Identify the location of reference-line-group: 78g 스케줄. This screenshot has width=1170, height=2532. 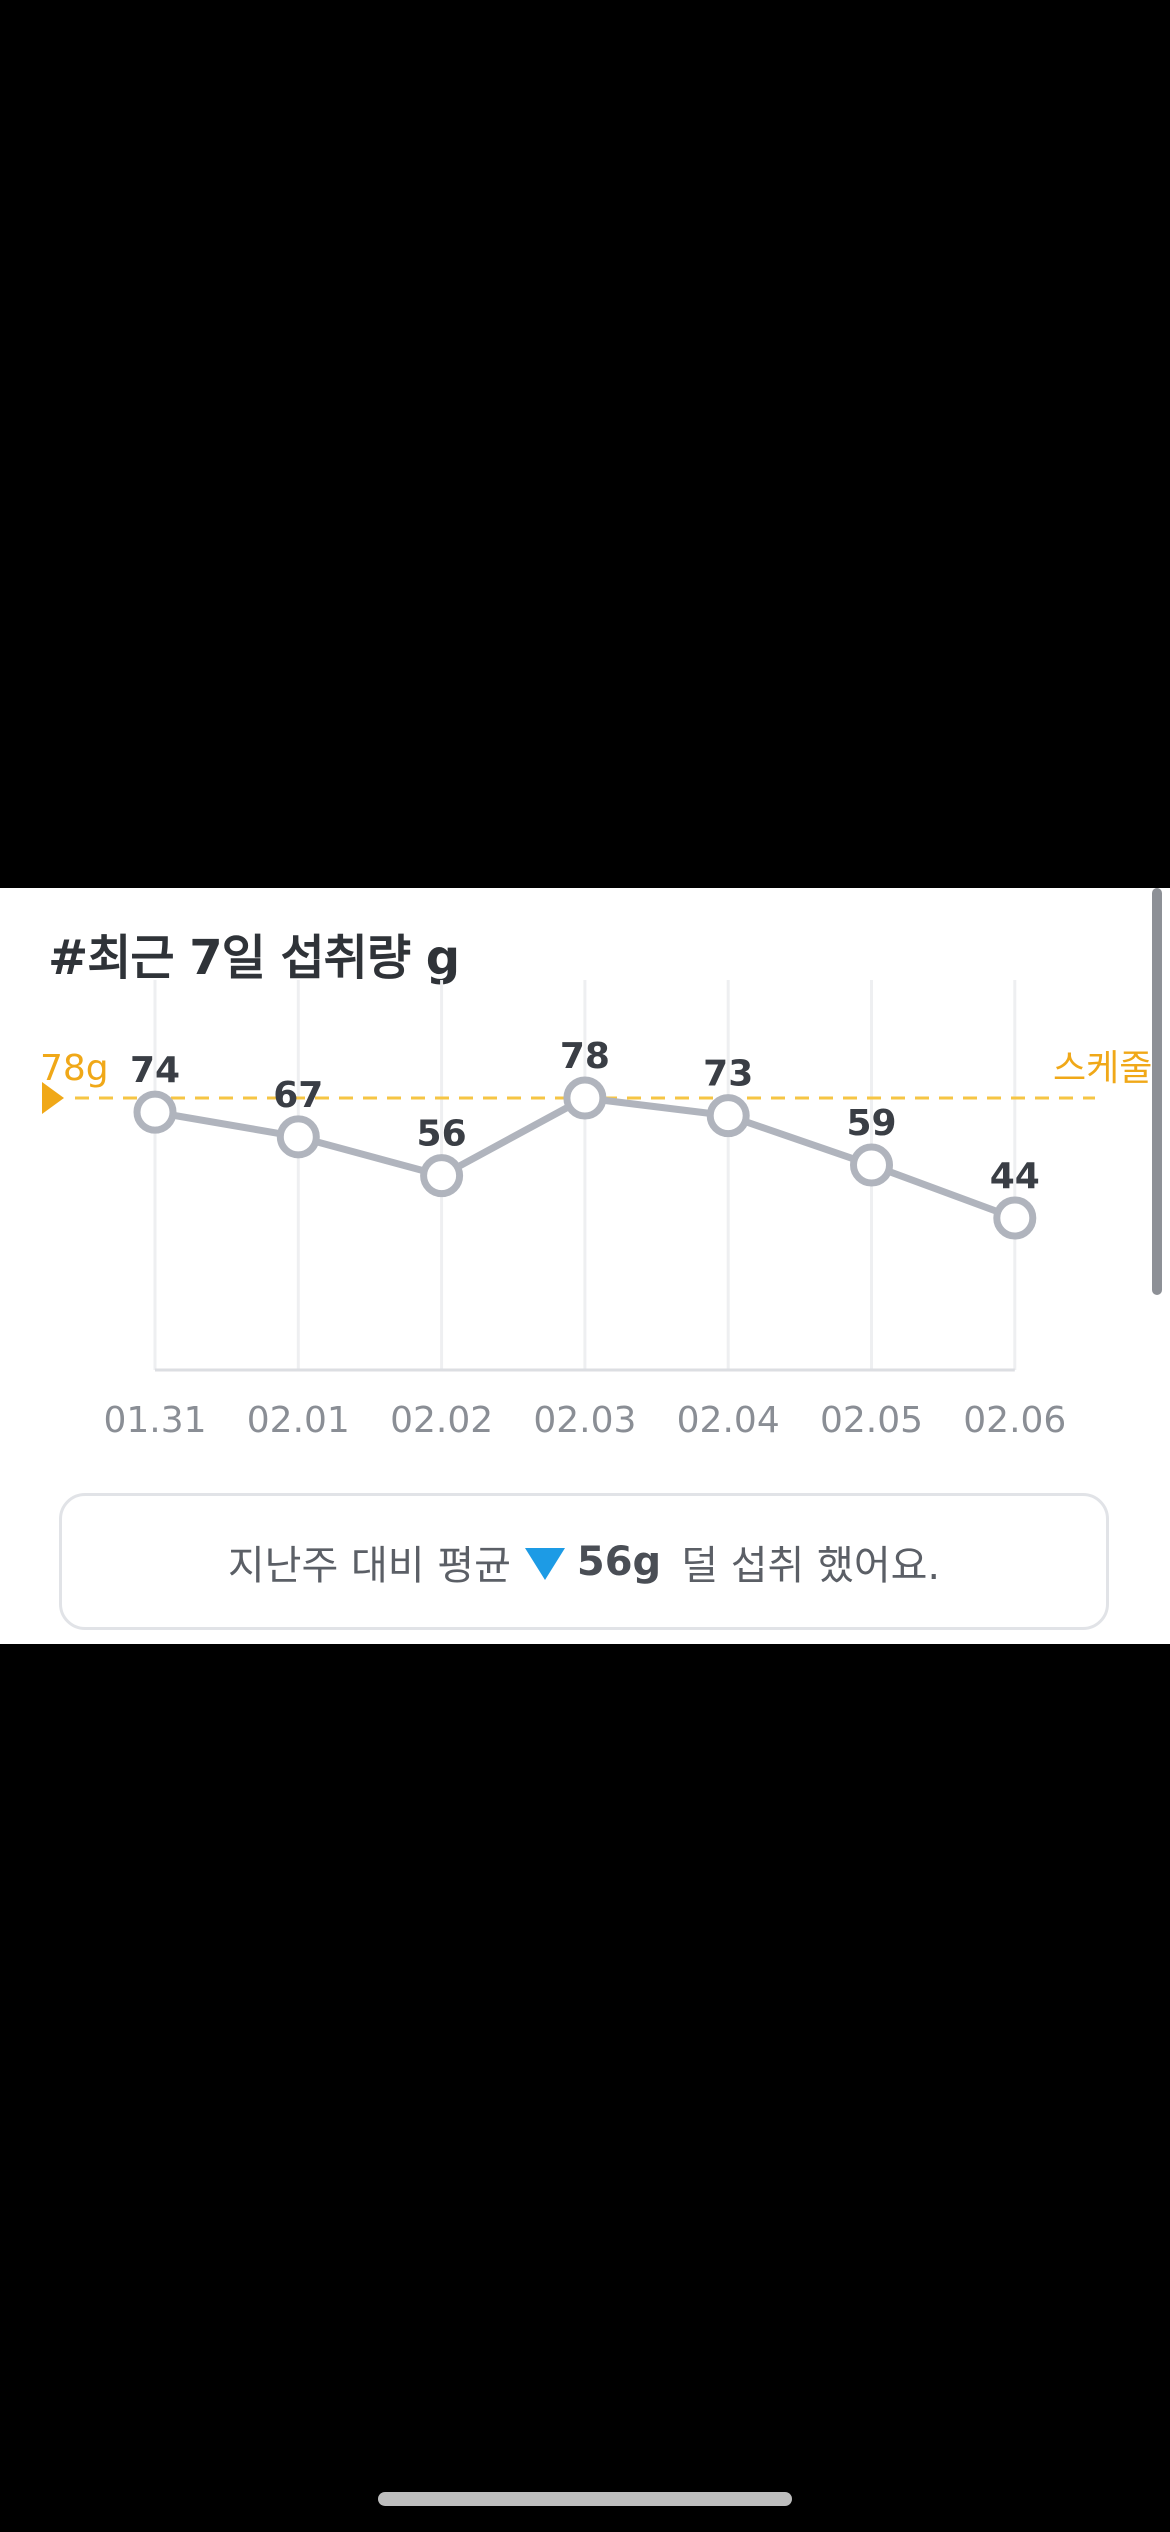
(596, 1081).